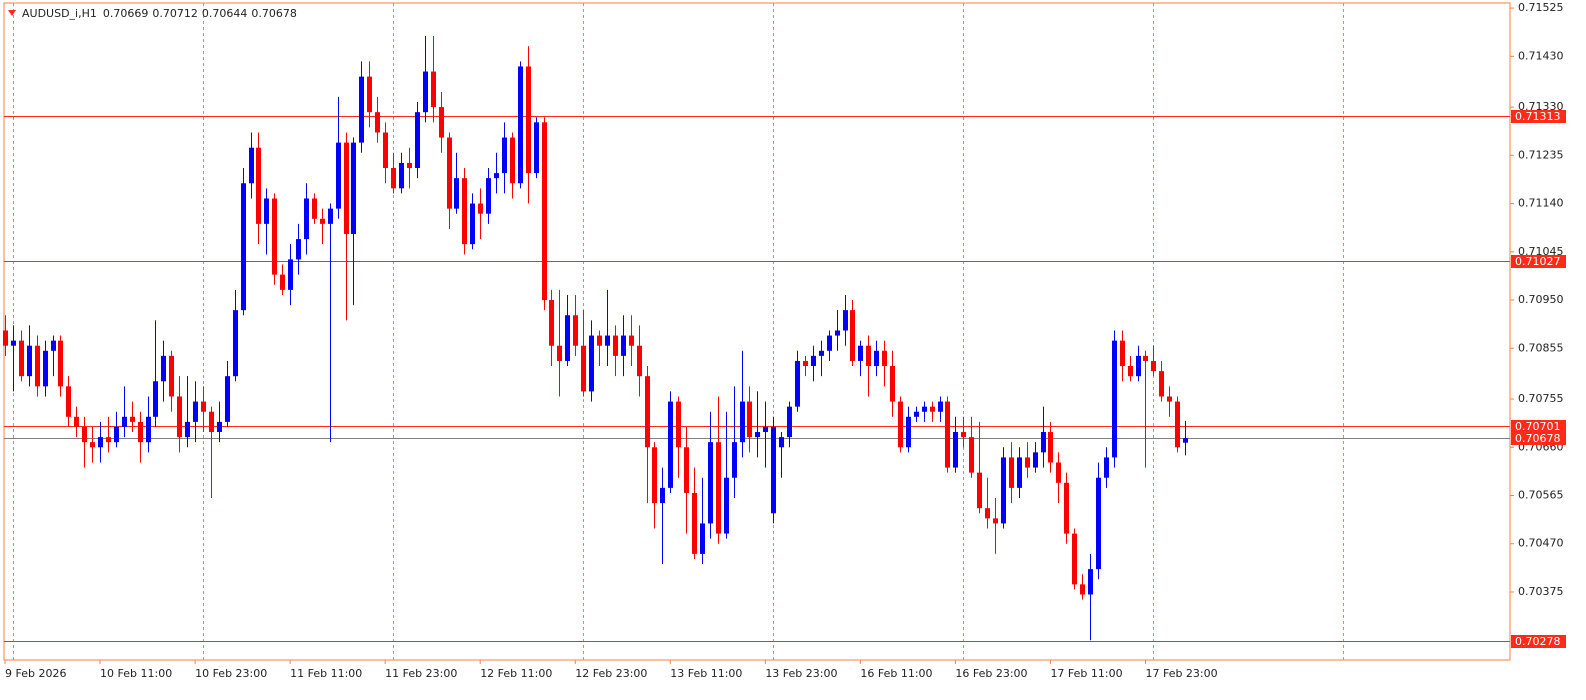  I want to click on y-tick-label: 0.70470, so click(1541, 543).